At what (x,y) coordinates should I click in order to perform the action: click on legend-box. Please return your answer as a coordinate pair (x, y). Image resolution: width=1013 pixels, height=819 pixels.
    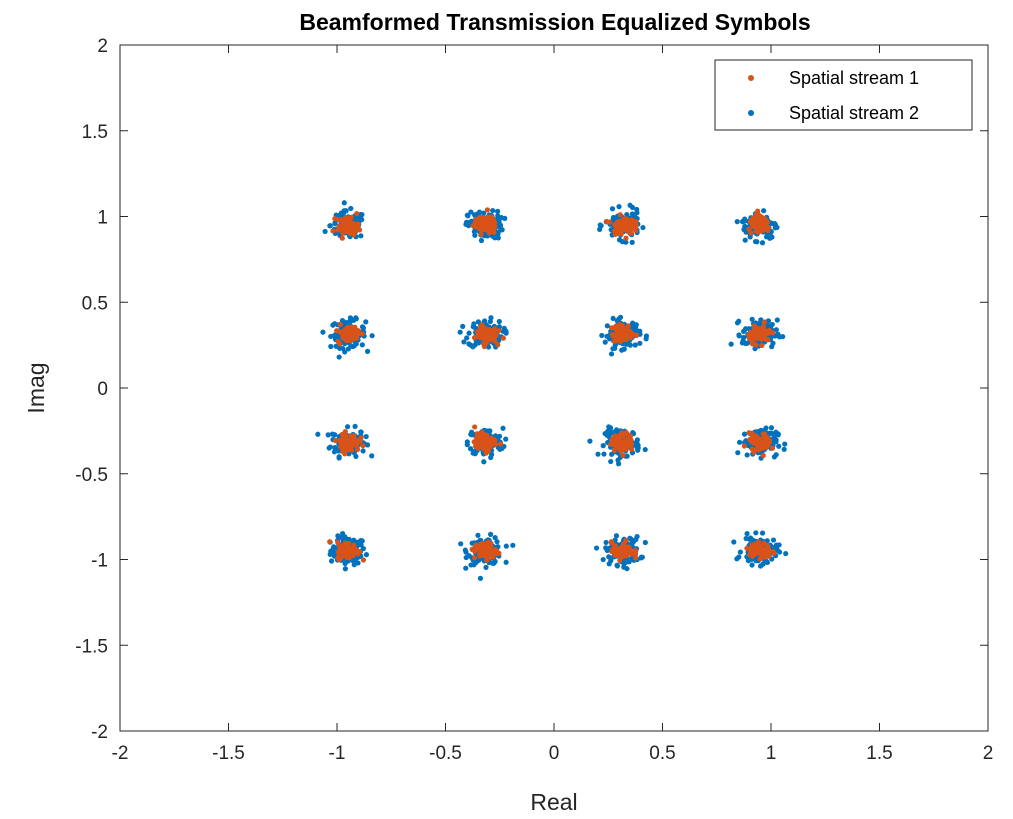
    Looking at the image, I should click on (843, 95).